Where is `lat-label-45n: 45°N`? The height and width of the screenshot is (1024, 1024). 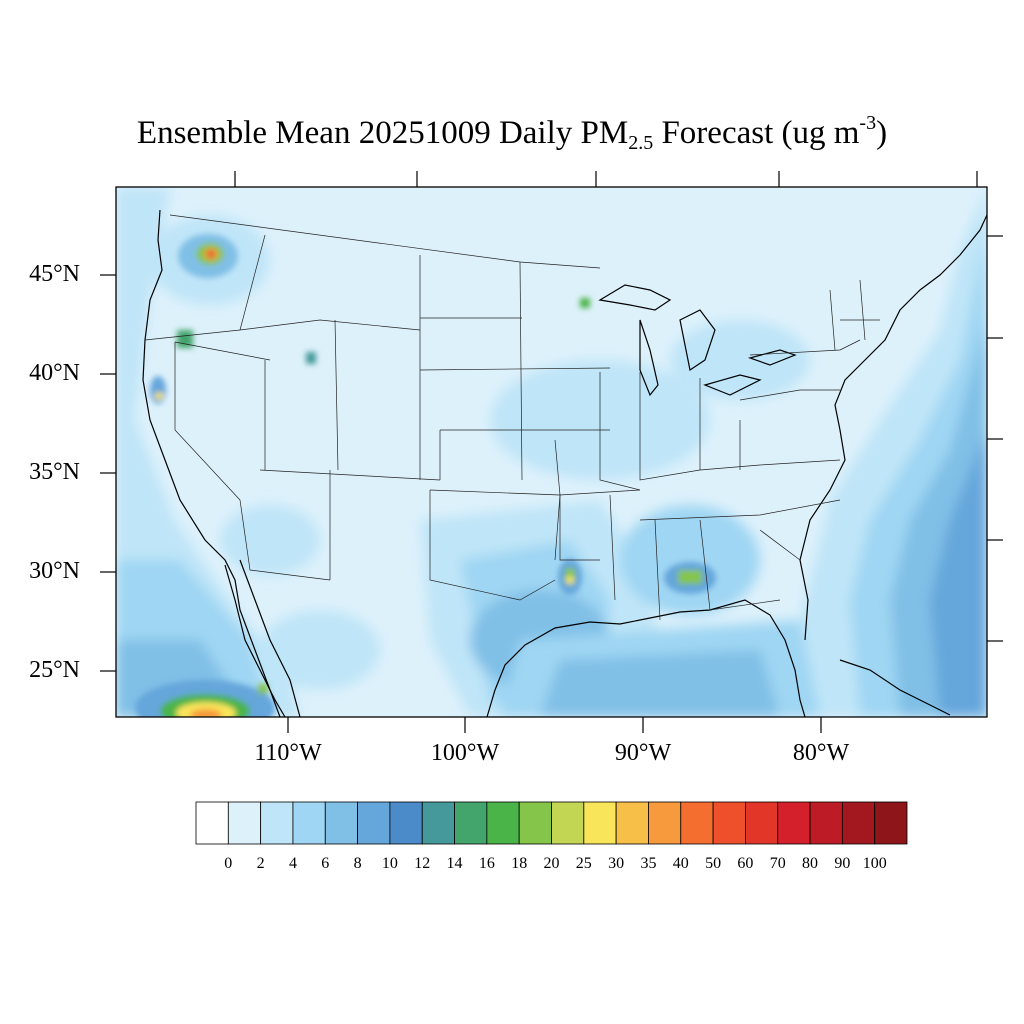
lat-label-45n: 45°N is located at coordinates (54, 274).